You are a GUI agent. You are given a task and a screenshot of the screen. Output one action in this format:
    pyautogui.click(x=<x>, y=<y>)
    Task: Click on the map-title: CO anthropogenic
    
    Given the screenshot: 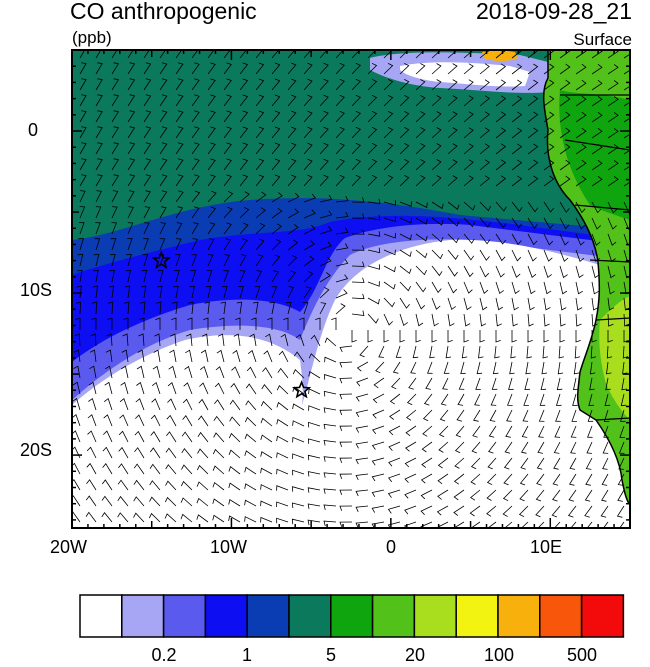 What is the action you would take?
    pyautogui.click(x=163, y=12)
    